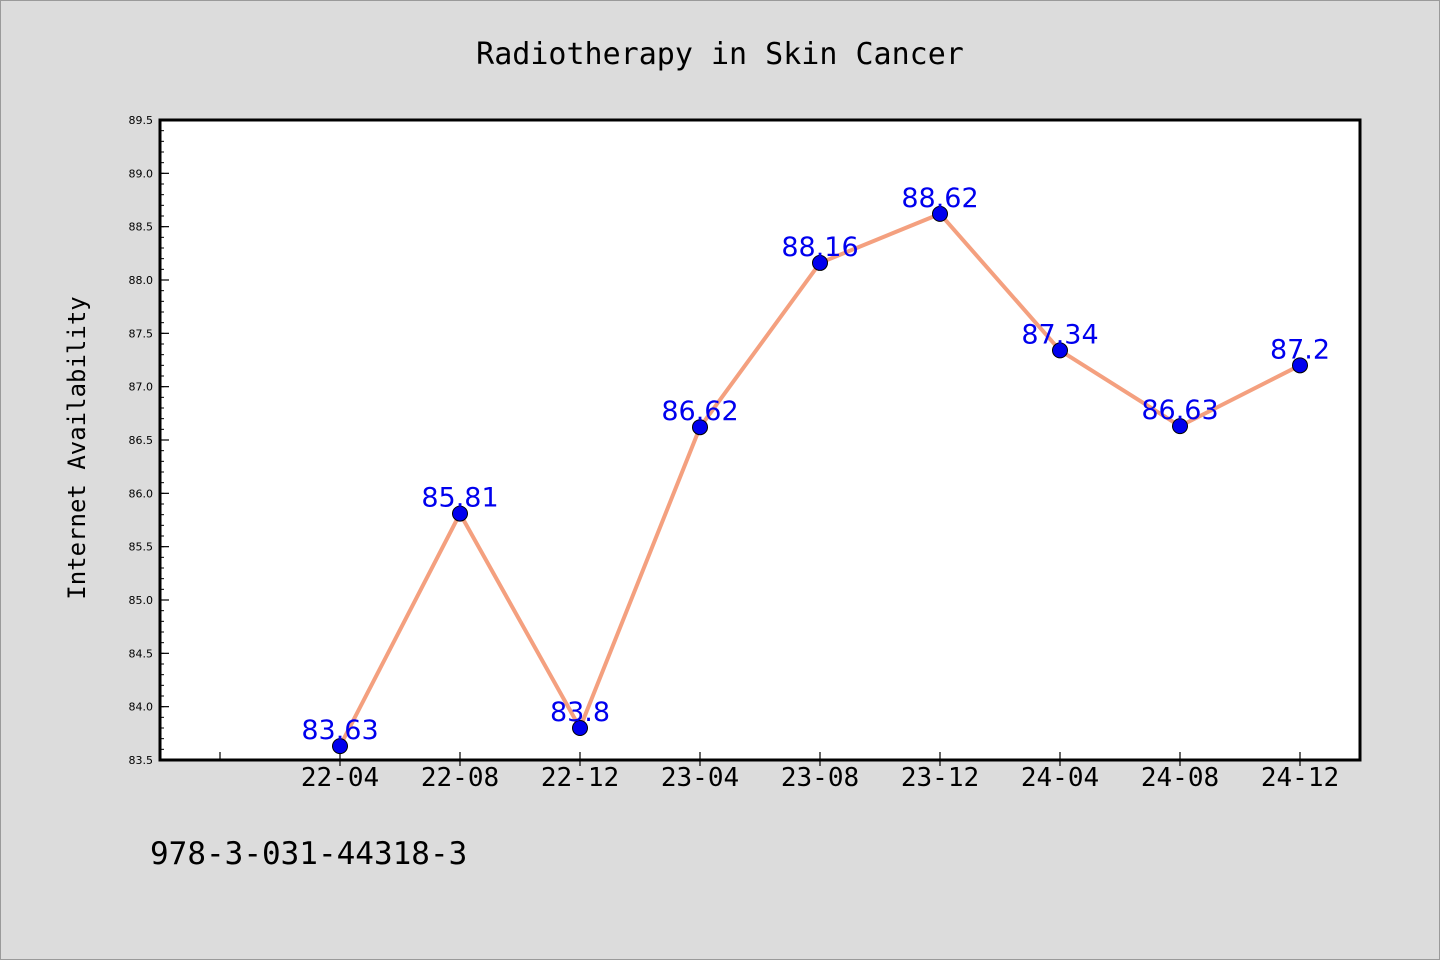 The image size is (1440, 960). I want to click on x-tick-label: 23-12, so click(940, 778).